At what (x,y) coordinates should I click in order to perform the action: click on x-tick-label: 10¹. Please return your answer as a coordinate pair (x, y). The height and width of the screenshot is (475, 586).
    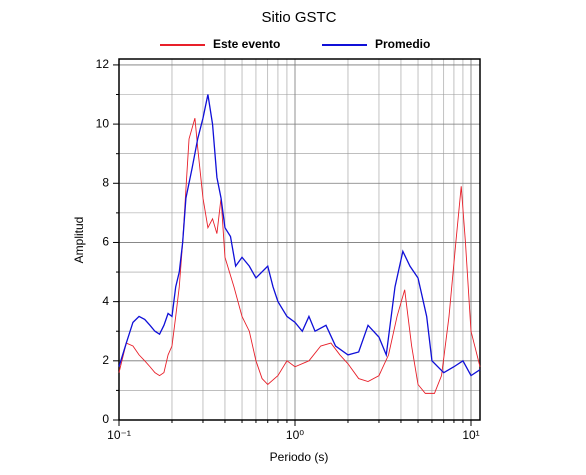
    Looking at the image, I should click on (470, 435).